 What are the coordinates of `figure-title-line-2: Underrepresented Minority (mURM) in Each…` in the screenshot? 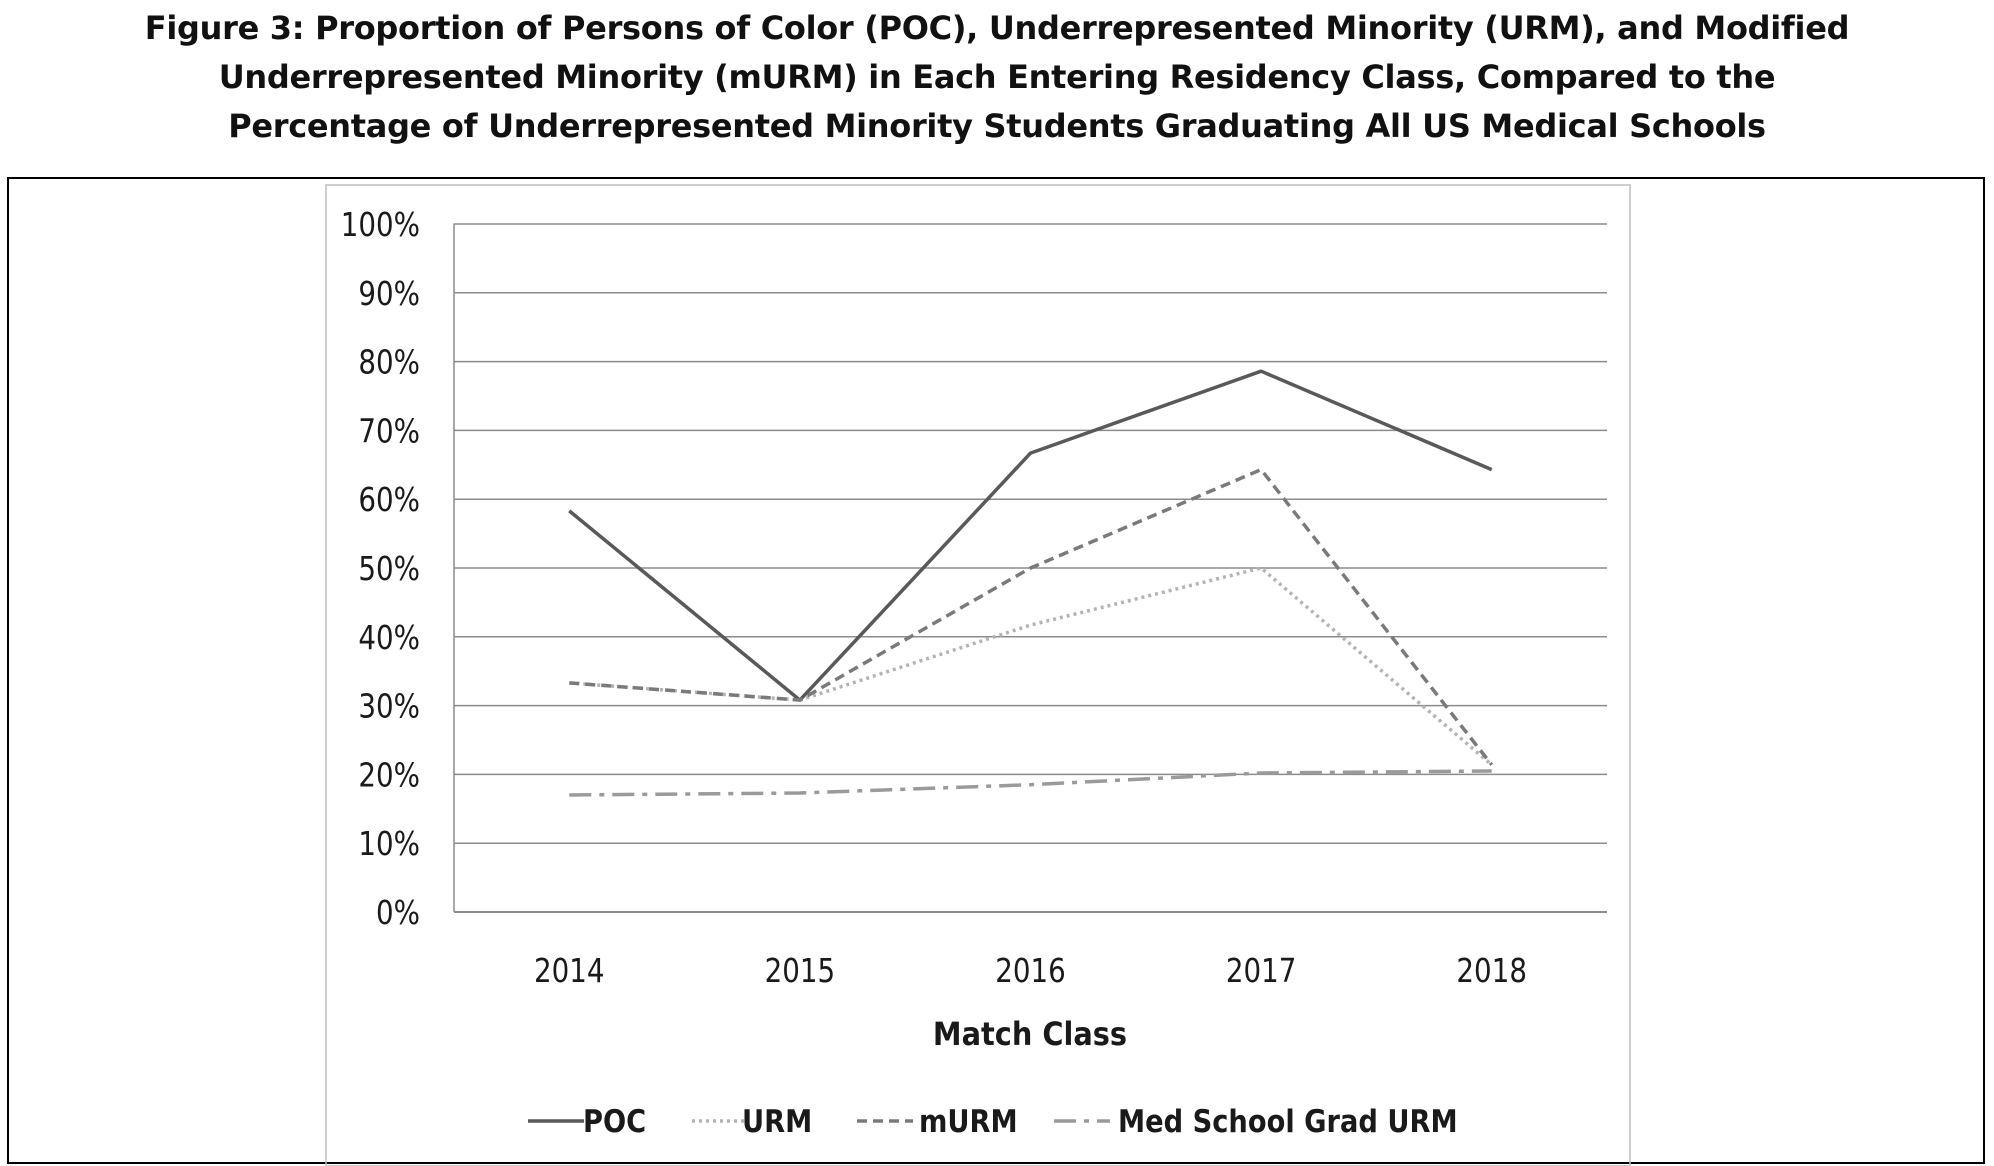 It's located at (997, 77).